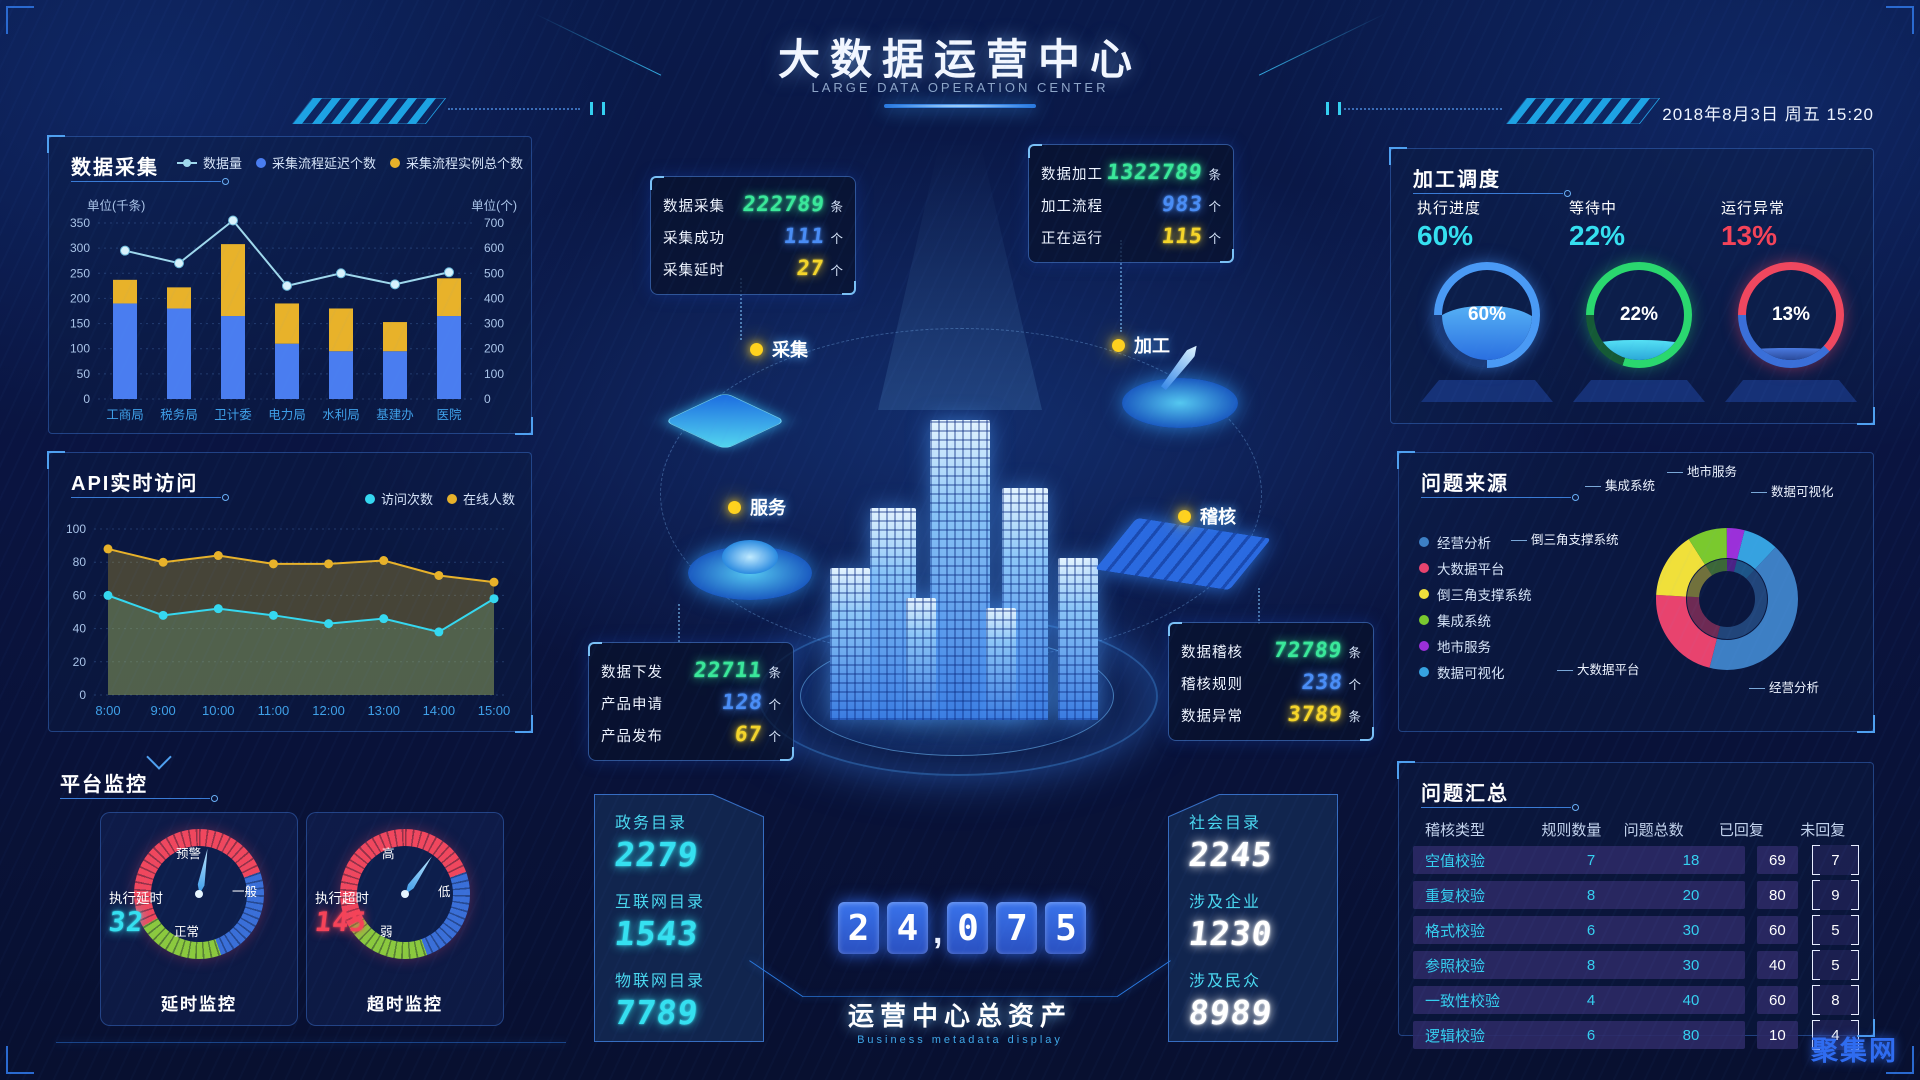  I want to click on cell-problem-count: 30, so click(1691, 930).